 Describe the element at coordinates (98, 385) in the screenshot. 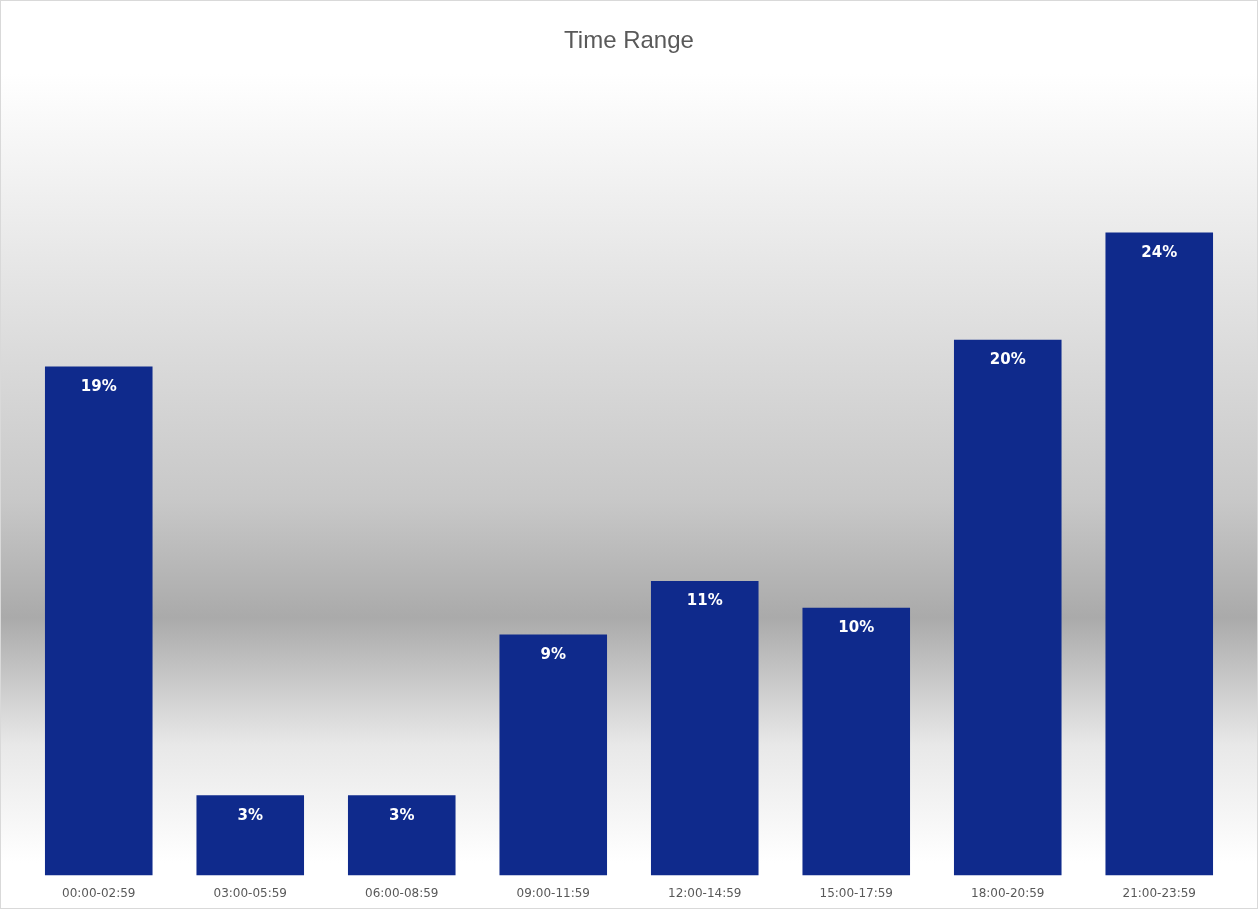

I see `data-label: 19%` at that location.